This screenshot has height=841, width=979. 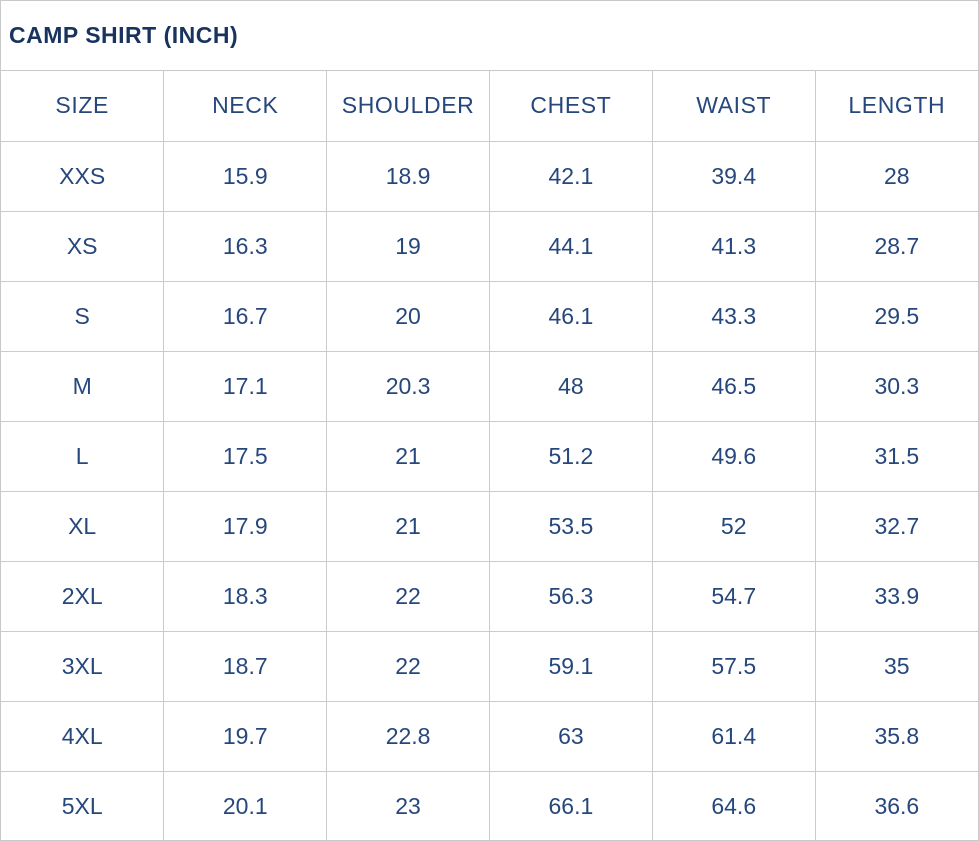 What do you see at coordinates (896, 666) in the screenshot?
I see `measurement-cell: 35` at bounding box center [896, 666].